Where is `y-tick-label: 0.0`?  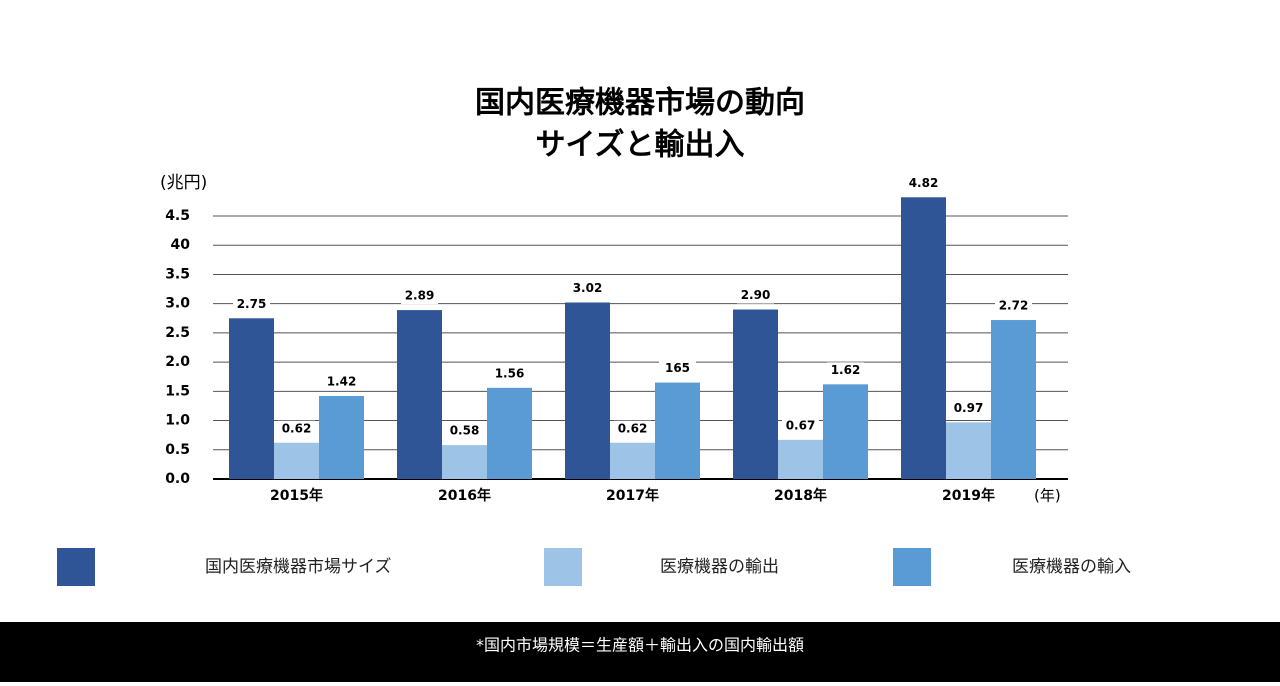 y-tick-label: 0.0 is located at coordinates (177, 479).